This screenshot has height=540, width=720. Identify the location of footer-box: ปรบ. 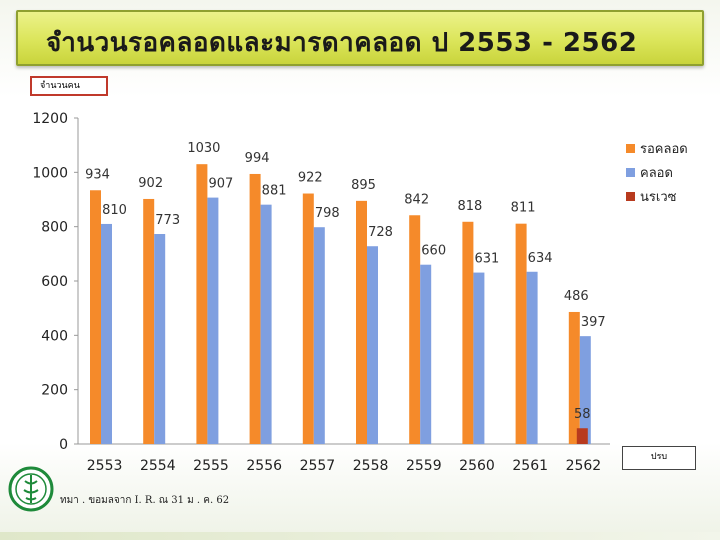
(659, 458).